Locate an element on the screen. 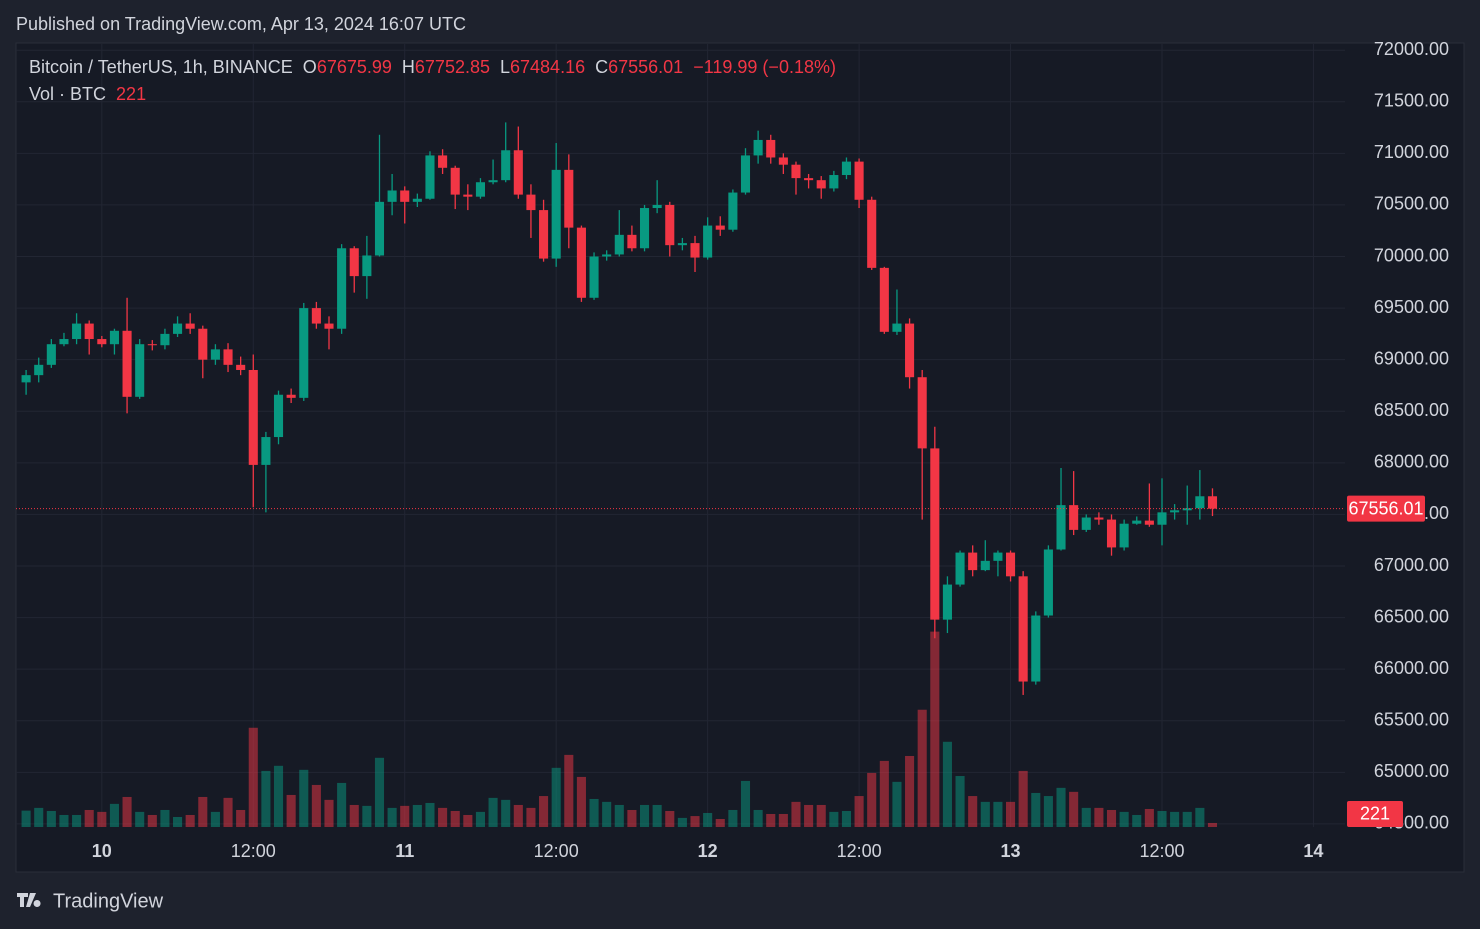 This screenshot has width=1480, height=929. legend-high: 67752.85 is located at coordinates (452, 67).